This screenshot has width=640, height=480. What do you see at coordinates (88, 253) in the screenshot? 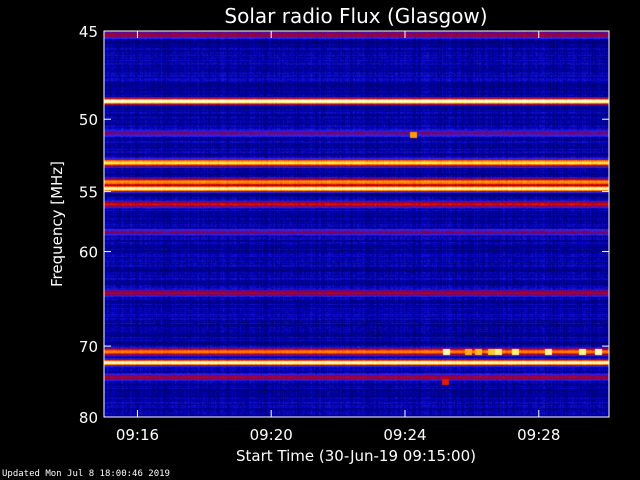
I see `y-tick-label: 60` at bounding box center [88, 253].